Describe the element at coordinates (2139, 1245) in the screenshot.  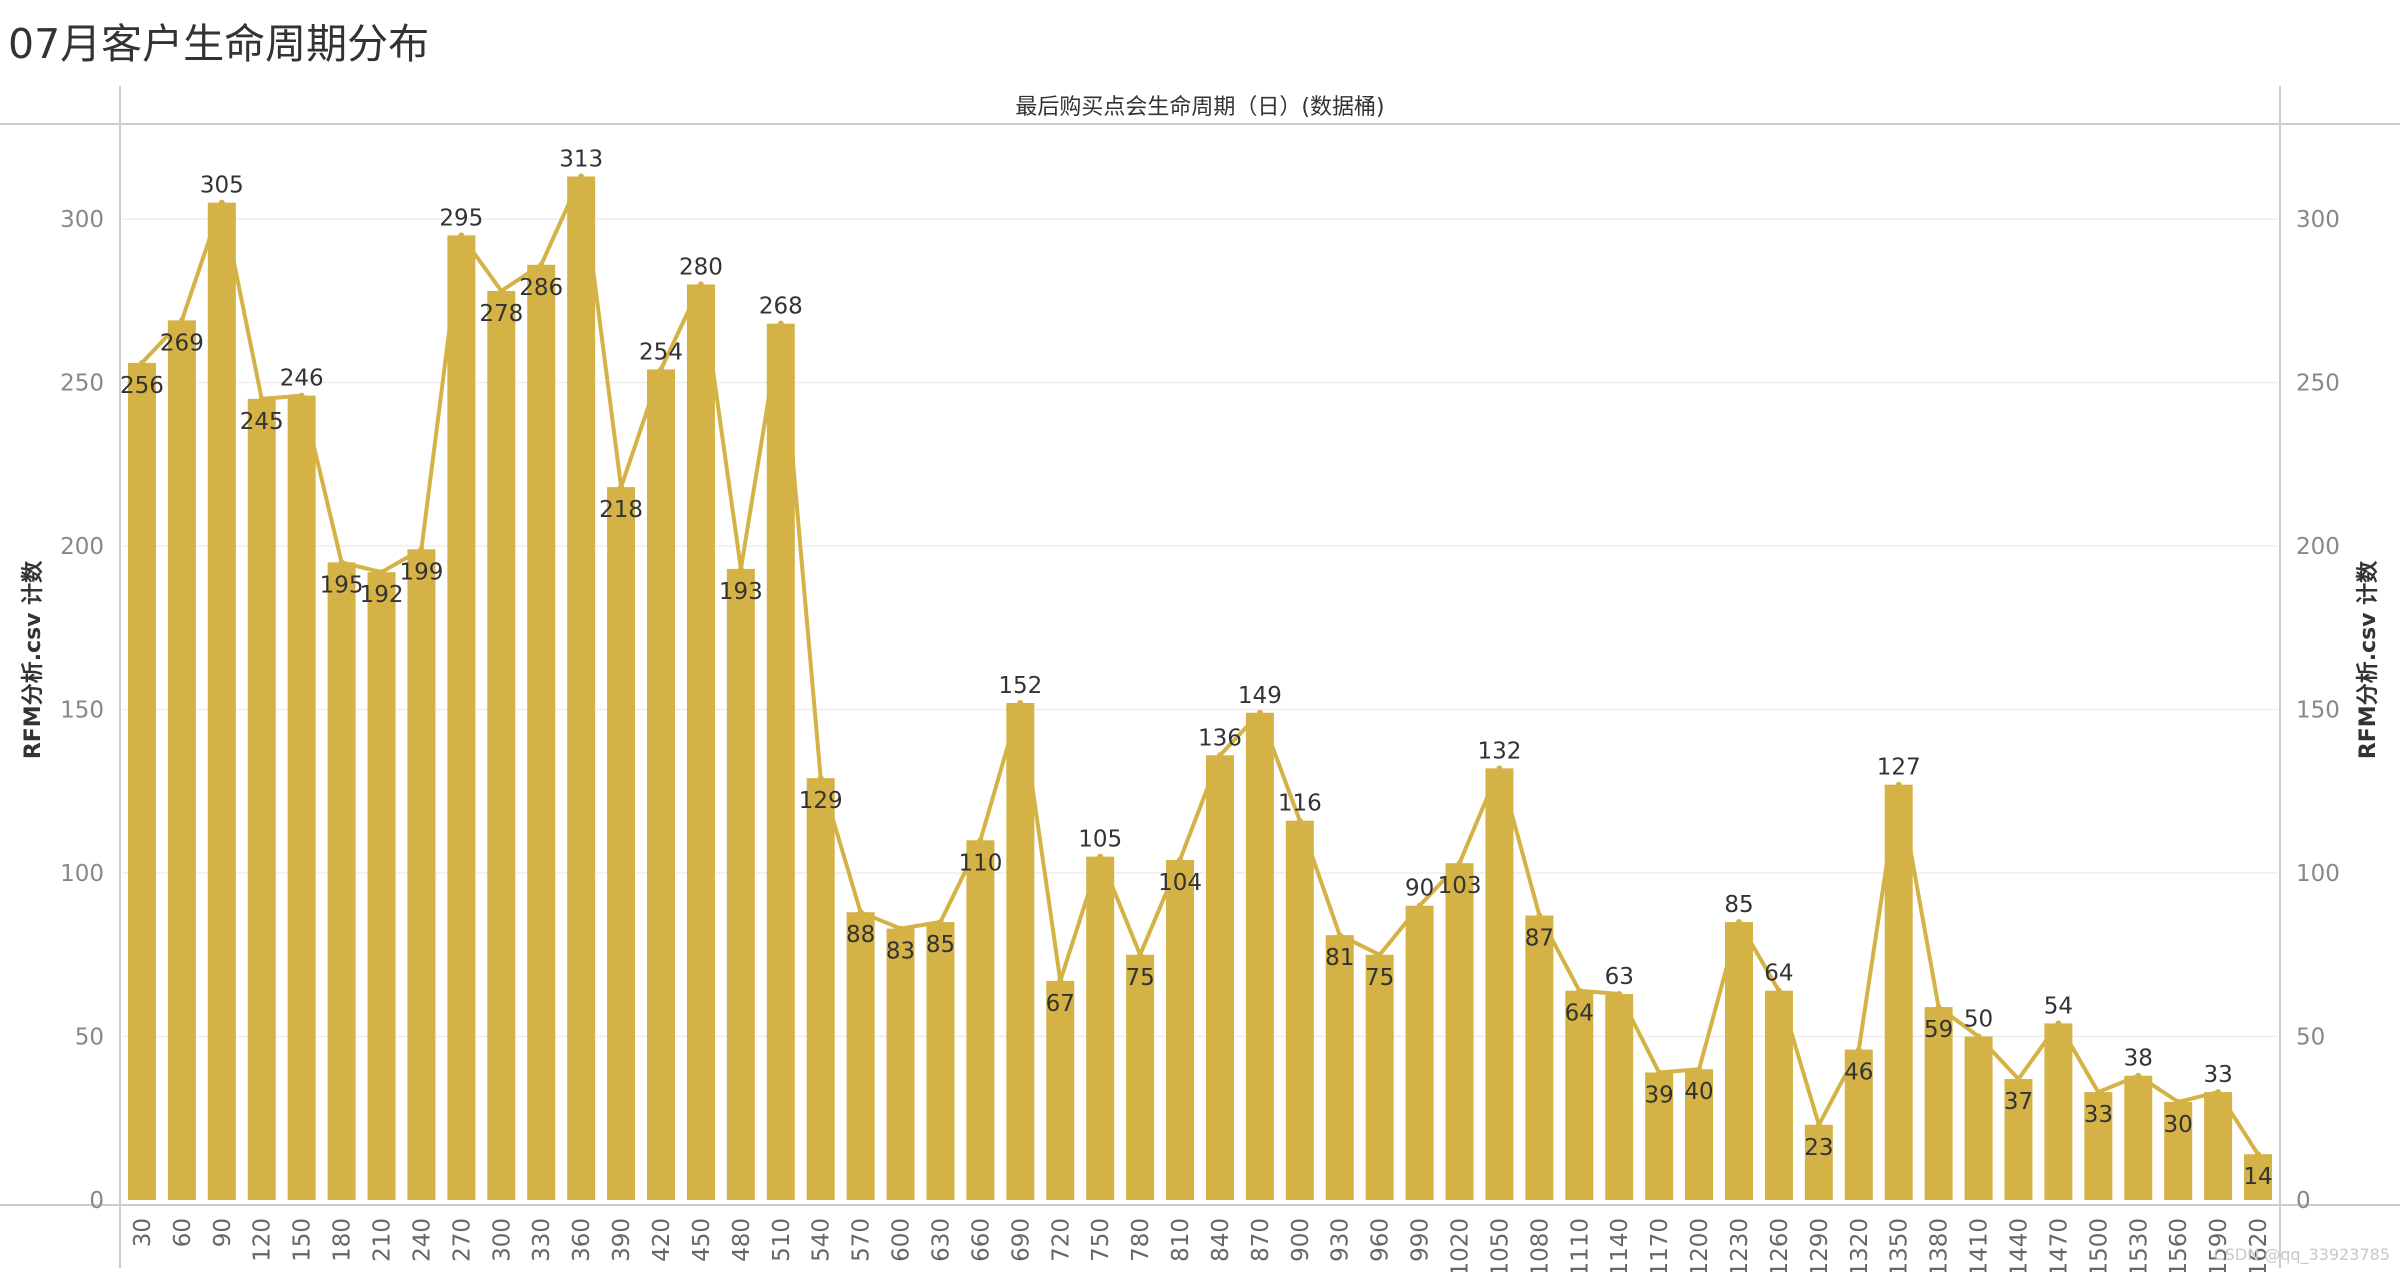
I see `x-tick-label: 1530` at that location.